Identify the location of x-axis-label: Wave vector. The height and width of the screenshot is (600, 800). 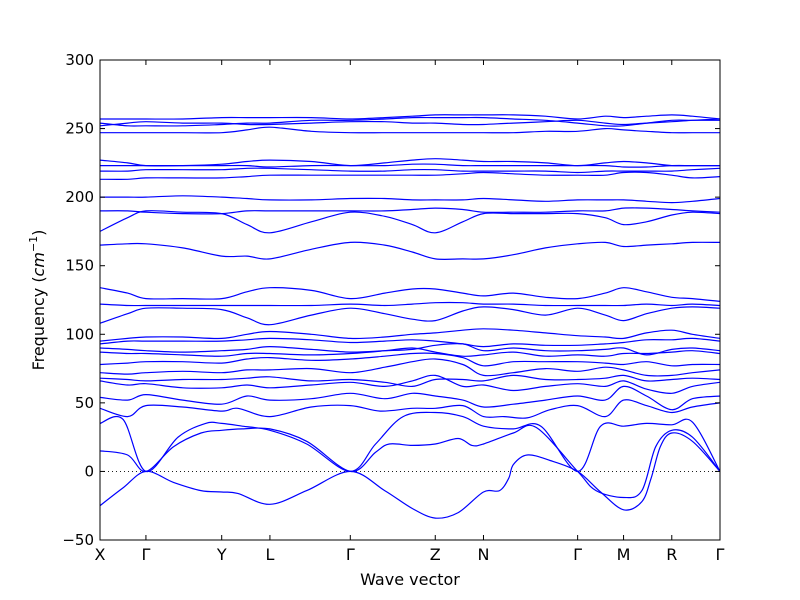
(410, 579).